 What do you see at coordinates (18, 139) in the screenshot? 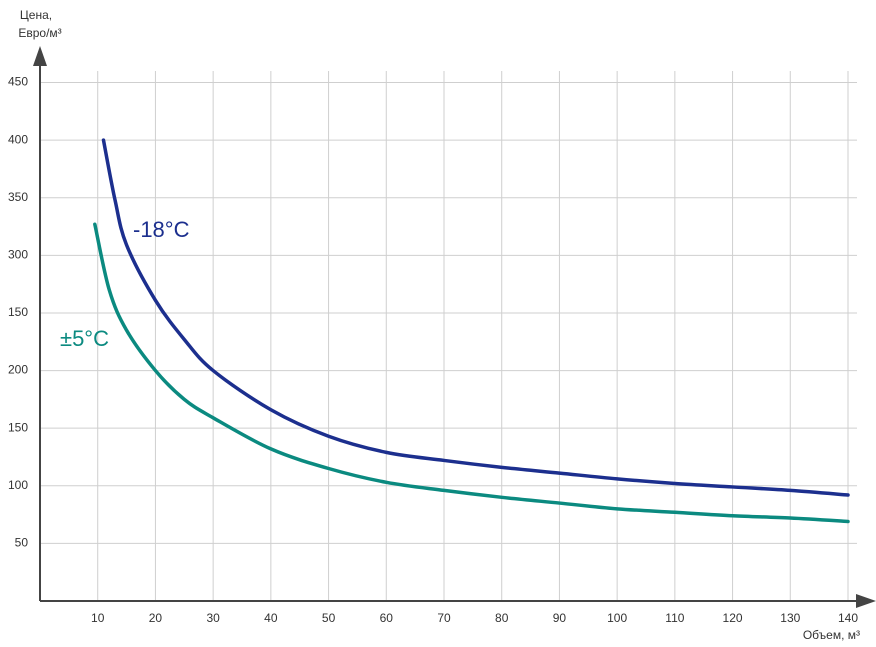
I see `y-tick-label: 400` at bounding box center [18, 139].